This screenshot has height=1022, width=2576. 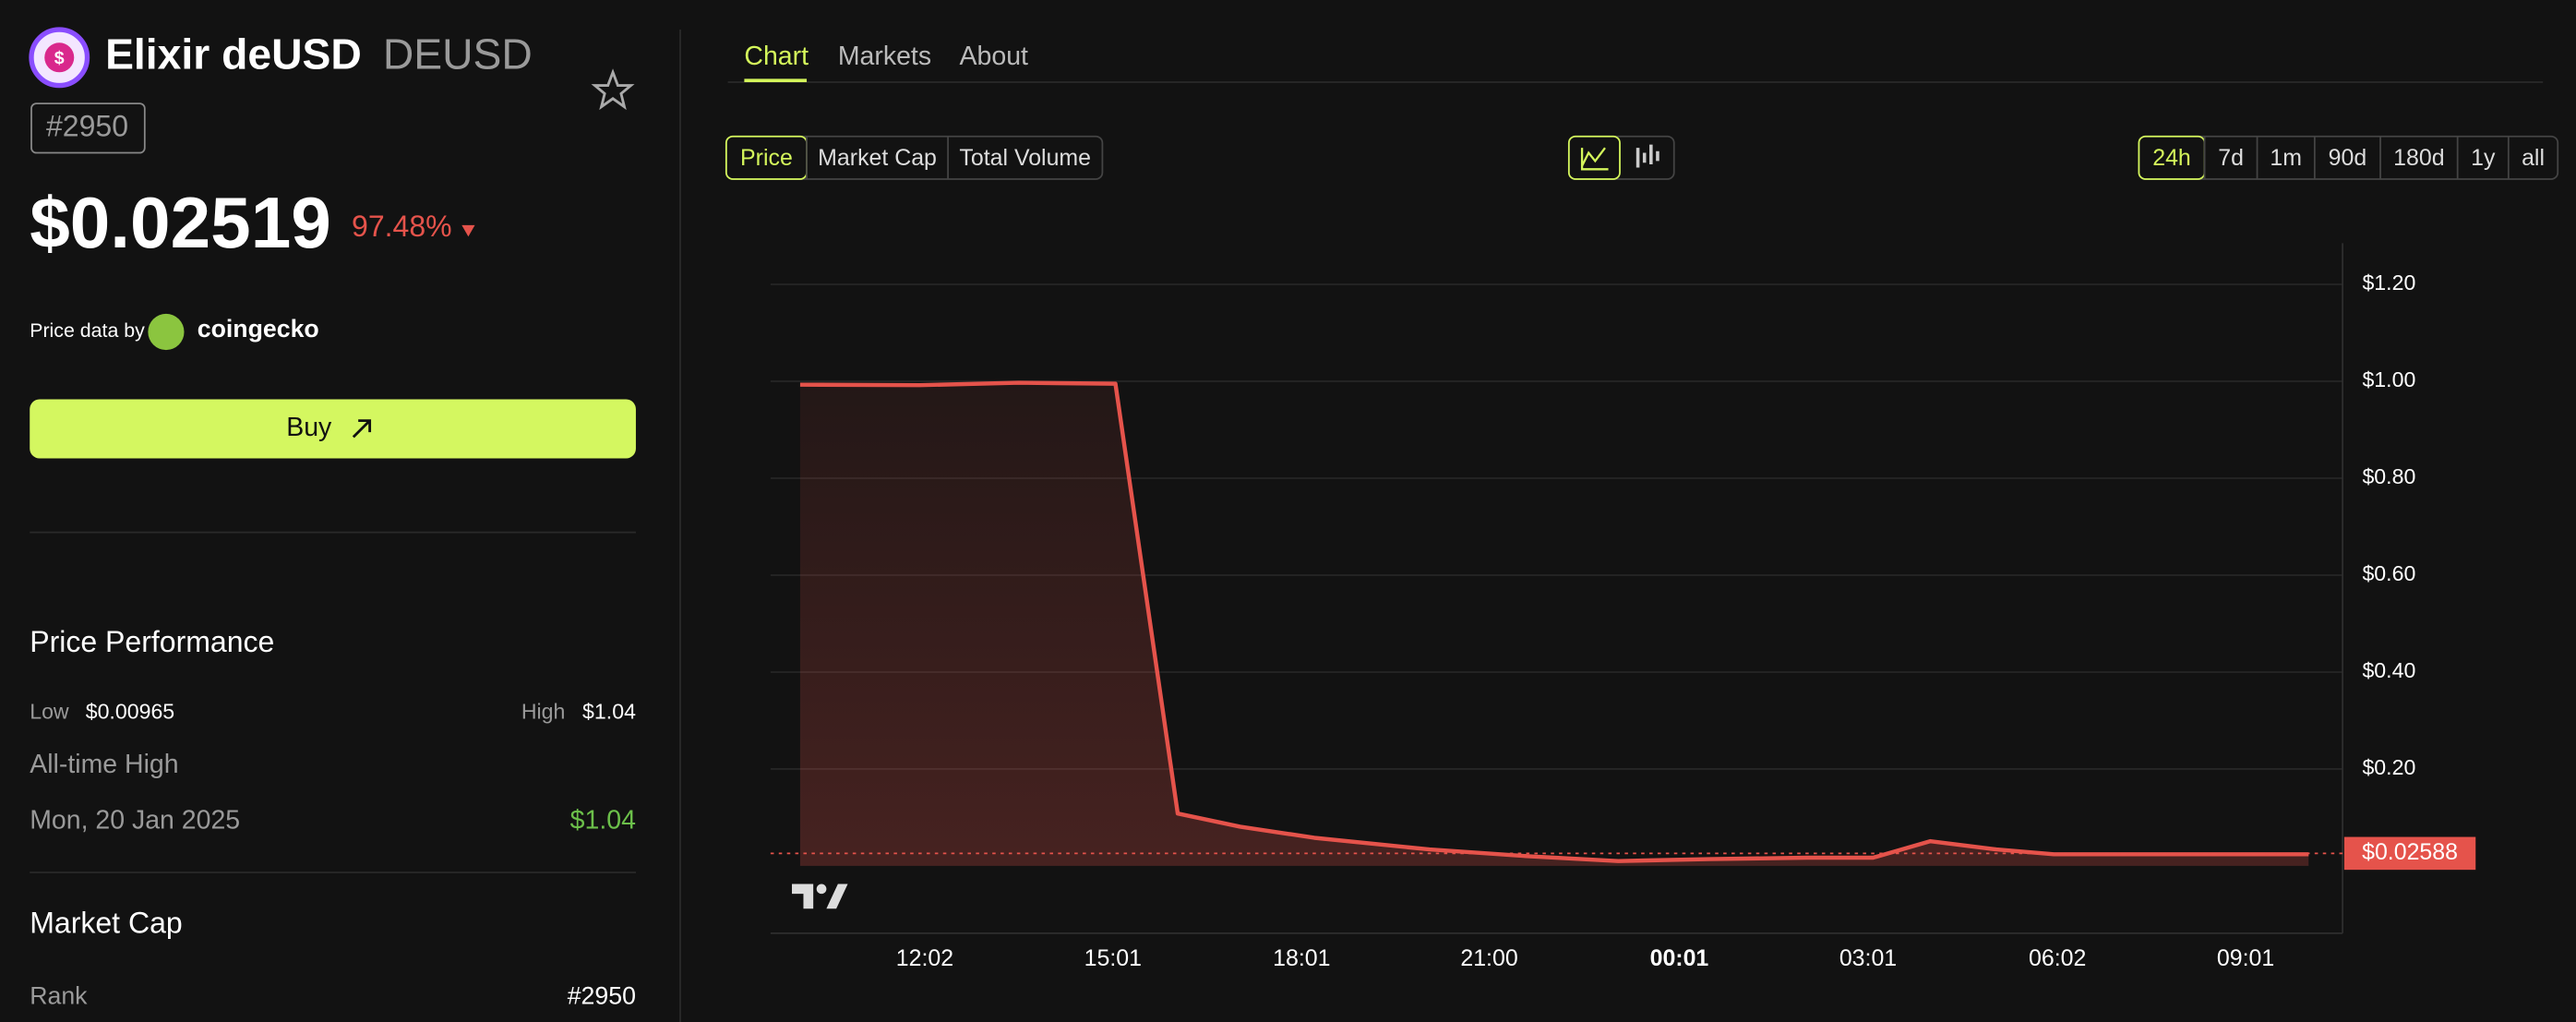 I want to click on buy-arrow, so click(x=362, y=429).